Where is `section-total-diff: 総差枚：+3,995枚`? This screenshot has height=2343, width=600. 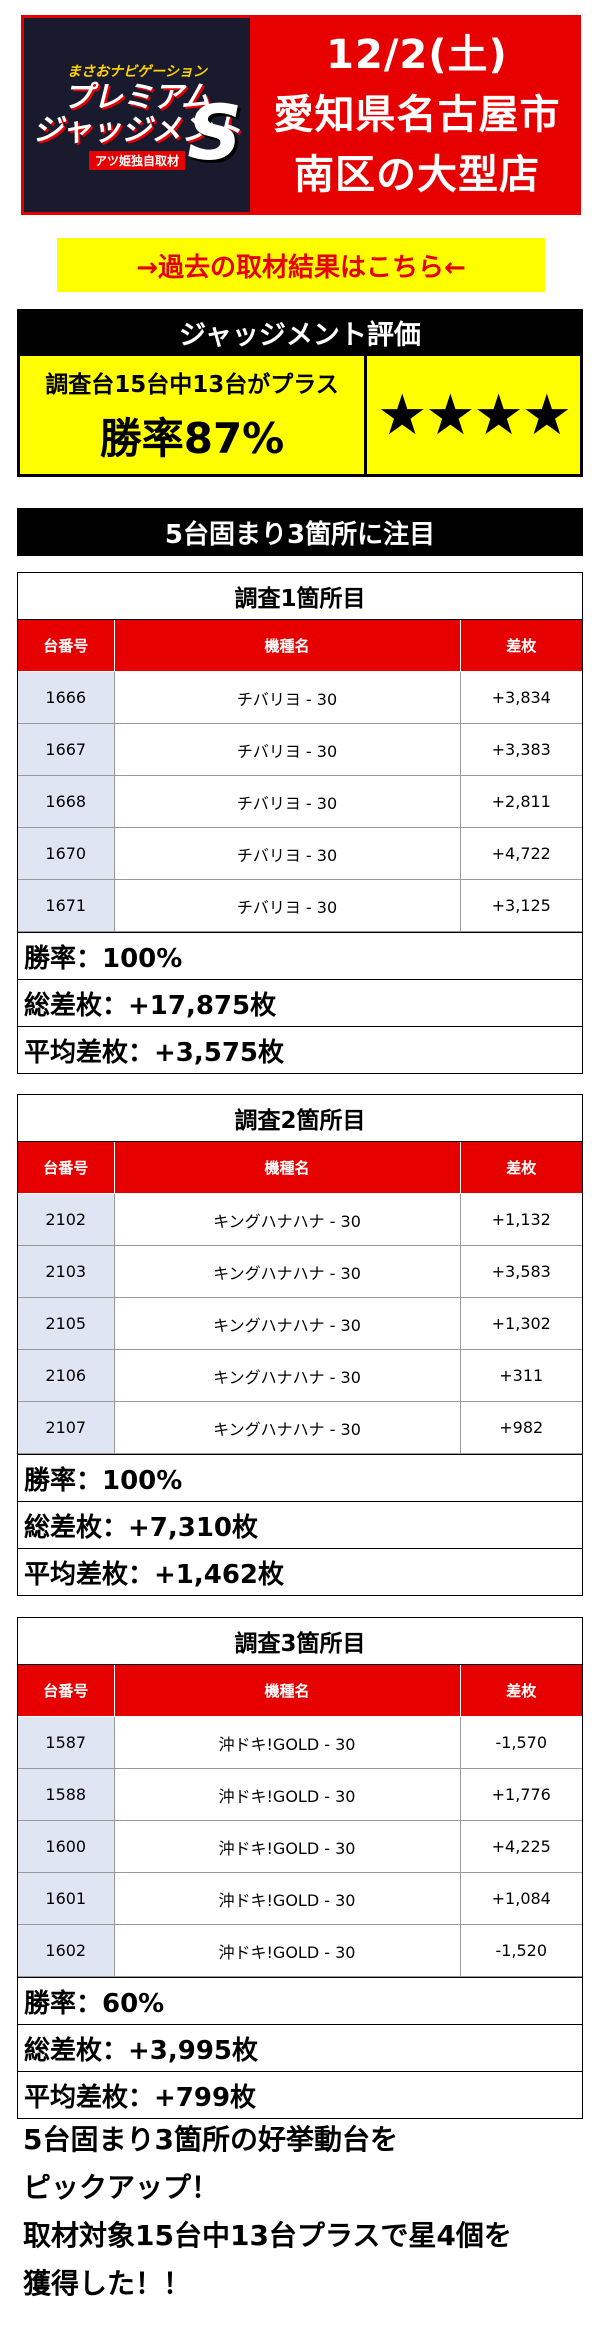 section-total-diff: 総差枚：+3,995枚 is located at coordinates (300, 2047).